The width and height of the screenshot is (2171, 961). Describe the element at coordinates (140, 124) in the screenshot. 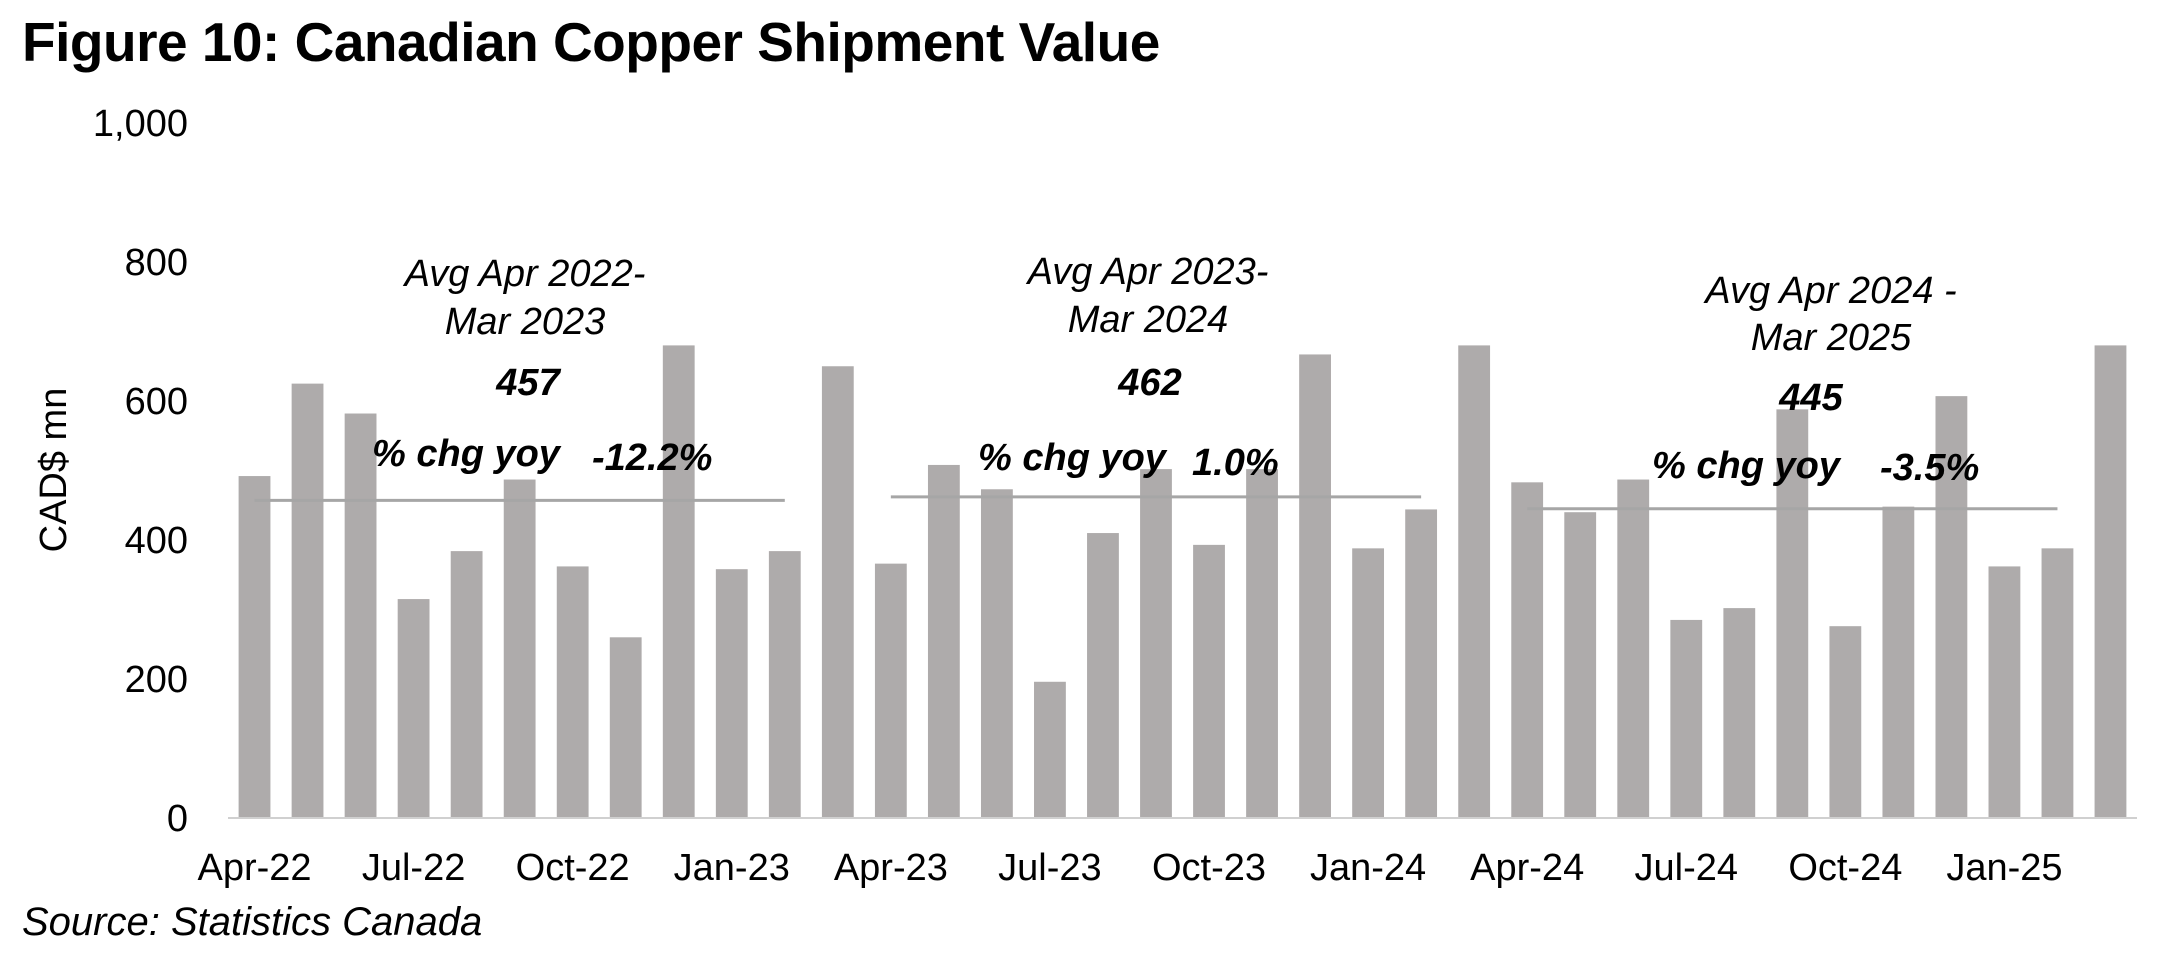

I see `y-tick-label: 1,000` at that location.